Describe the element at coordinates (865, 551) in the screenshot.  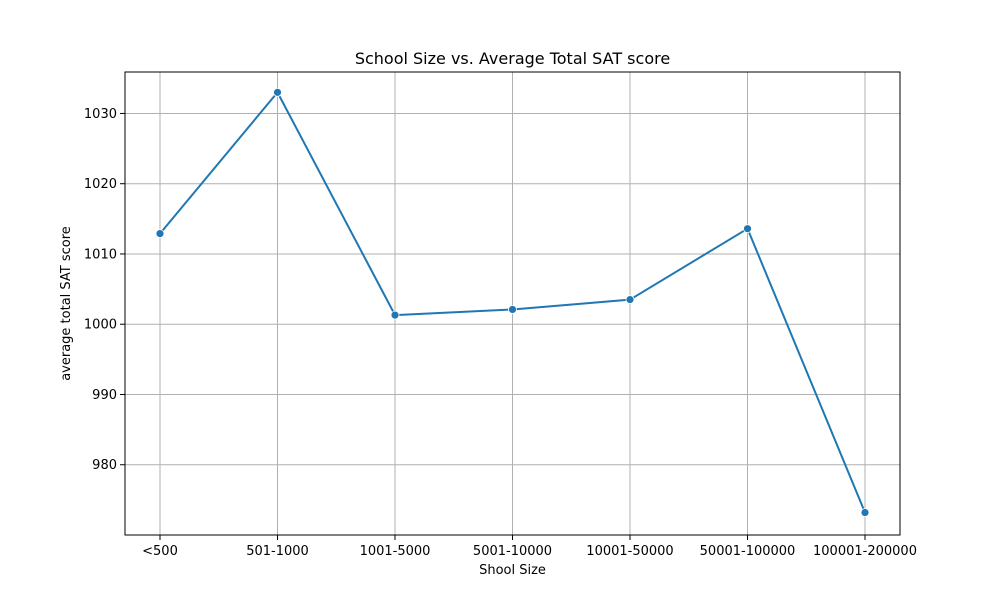
I see `x-tick-label: 100001-200000` at that location.